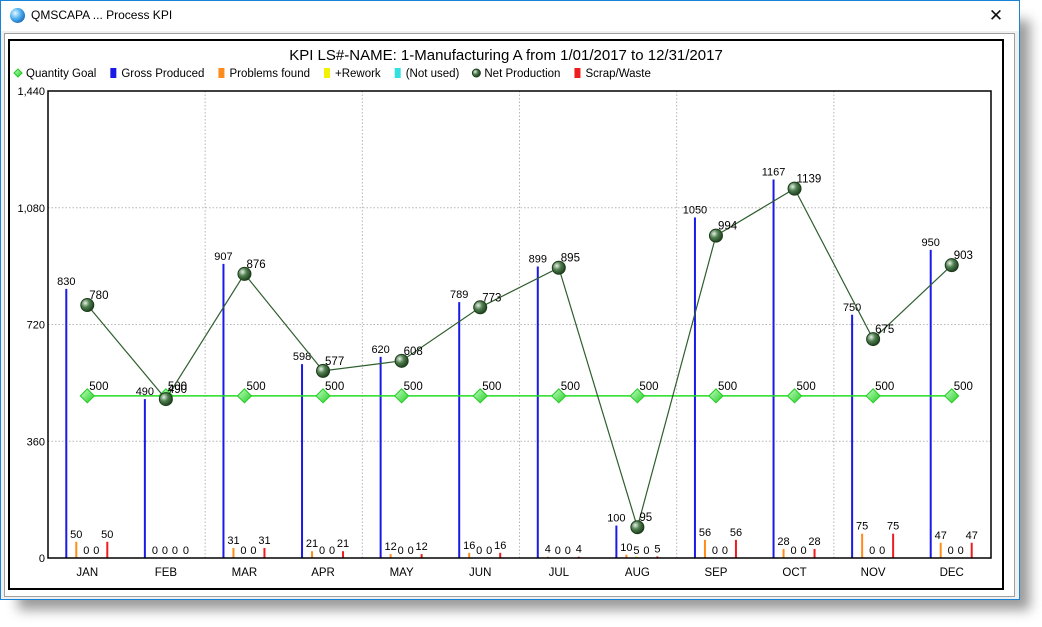 The image size is (1042, 627). Describe the element at coordinates (736, 542) in the screenshot. I see `bar: 56` at that location.